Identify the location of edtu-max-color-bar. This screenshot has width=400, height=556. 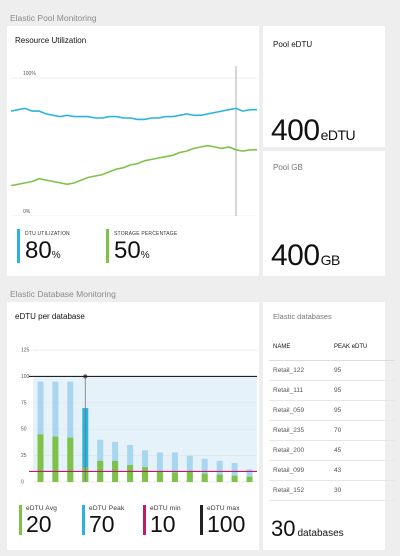
(201, 520).